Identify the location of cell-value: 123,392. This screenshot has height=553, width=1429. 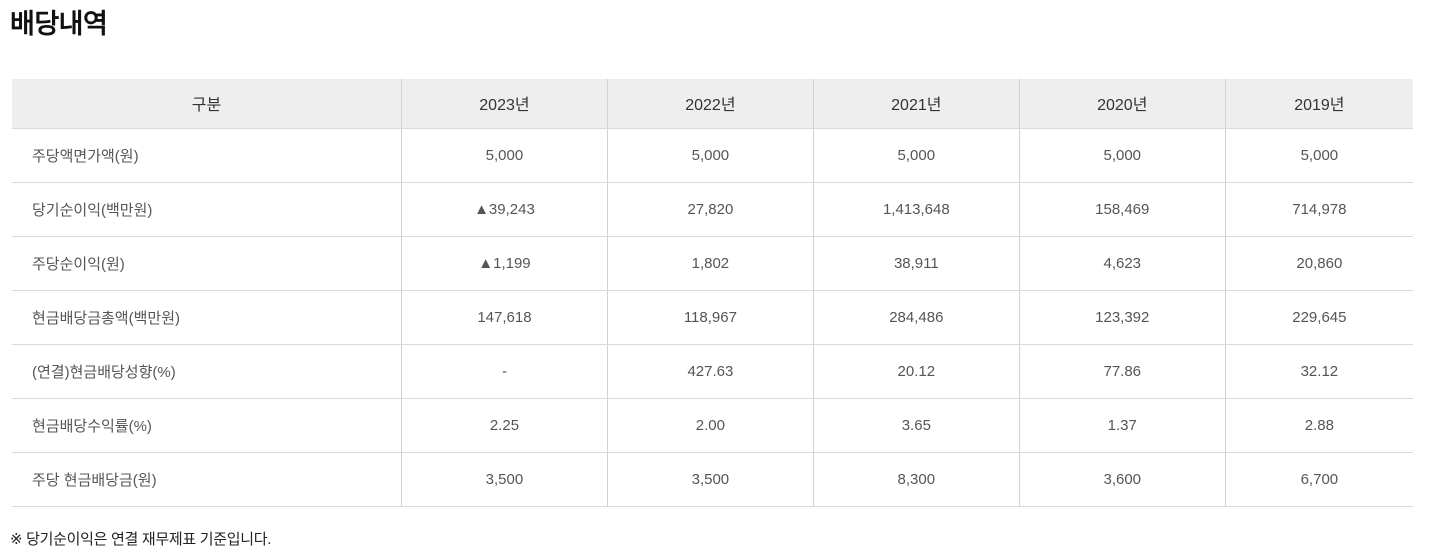
(1122, 317).